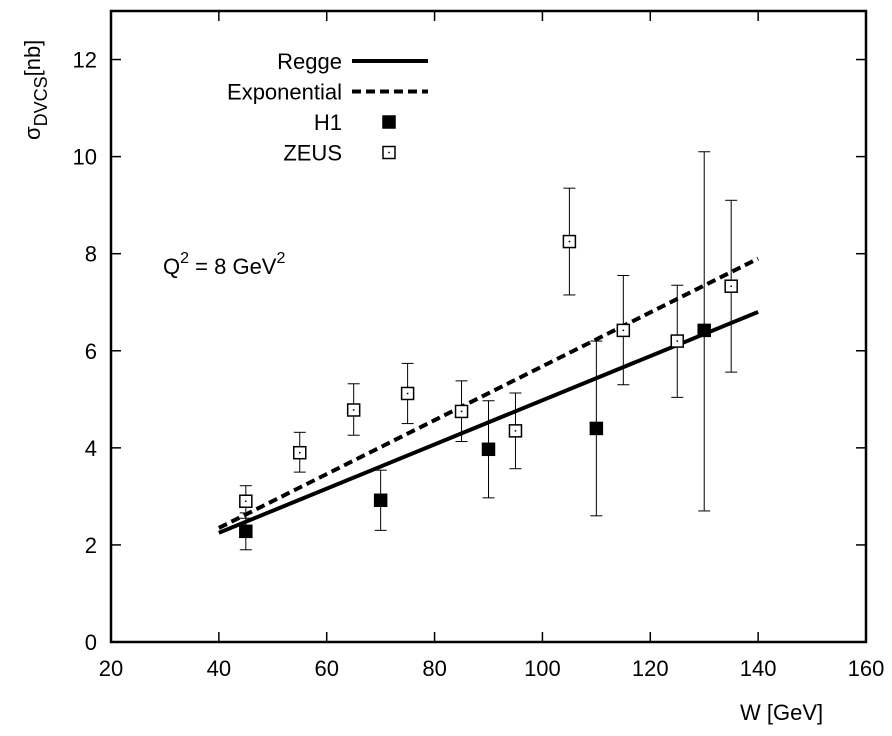 The height and width of the screenshot is (736, 892). What do you see at coordinates (91, 642) in the screenshot?
I see `y-tick-label: 0` at bounding box center [91, 642].